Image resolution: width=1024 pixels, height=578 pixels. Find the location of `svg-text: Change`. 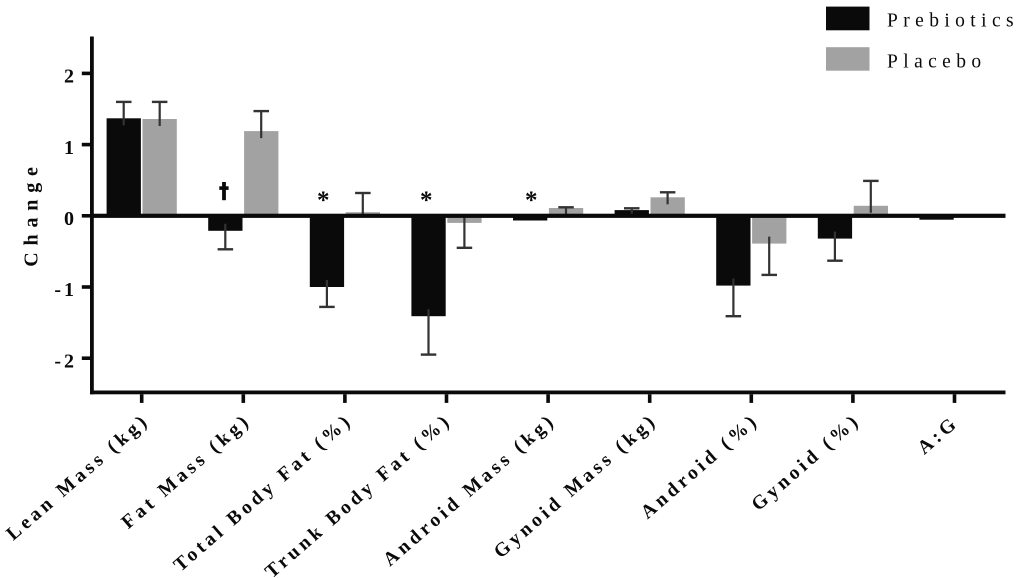

svg-text: Change is located at coordinates (32, 213).